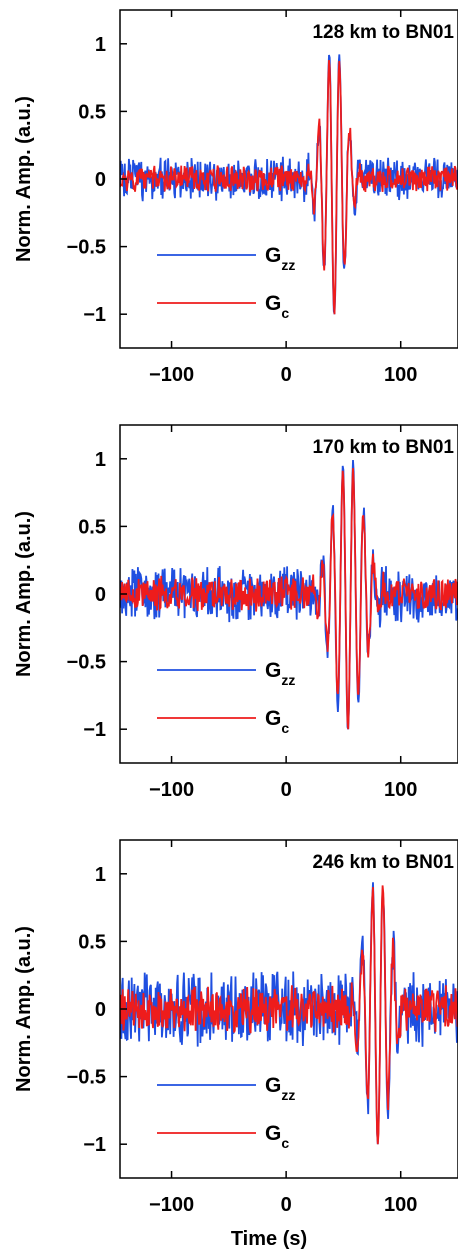 The width and height of the screenshot is (458, 1260). What do you see at coordinates (269, 1239) in the screenshot?
I see `x-axis-label: Time (s)` at bounding box center [269, 1239].